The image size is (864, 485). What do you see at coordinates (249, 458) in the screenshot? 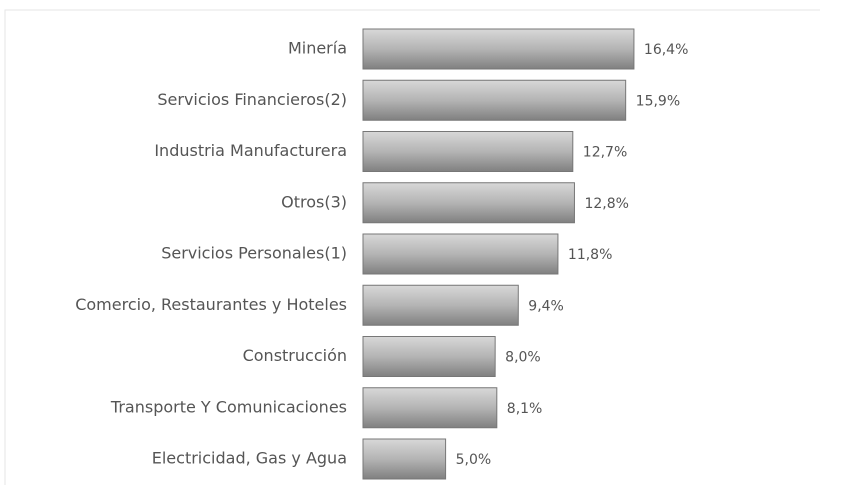
I see `category-label: Electricidad, Gas y Agua` at bounding box center [249, 458].